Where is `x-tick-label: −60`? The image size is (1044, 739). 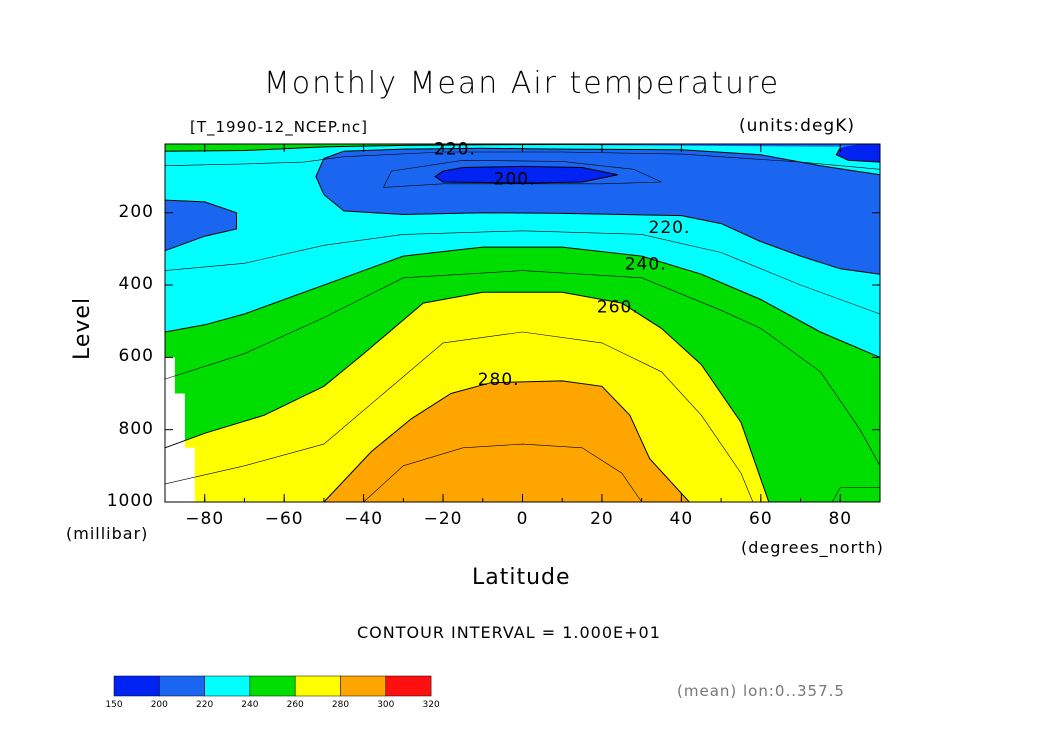
x-tick-label: −60 is located at coordinates (284, 519).